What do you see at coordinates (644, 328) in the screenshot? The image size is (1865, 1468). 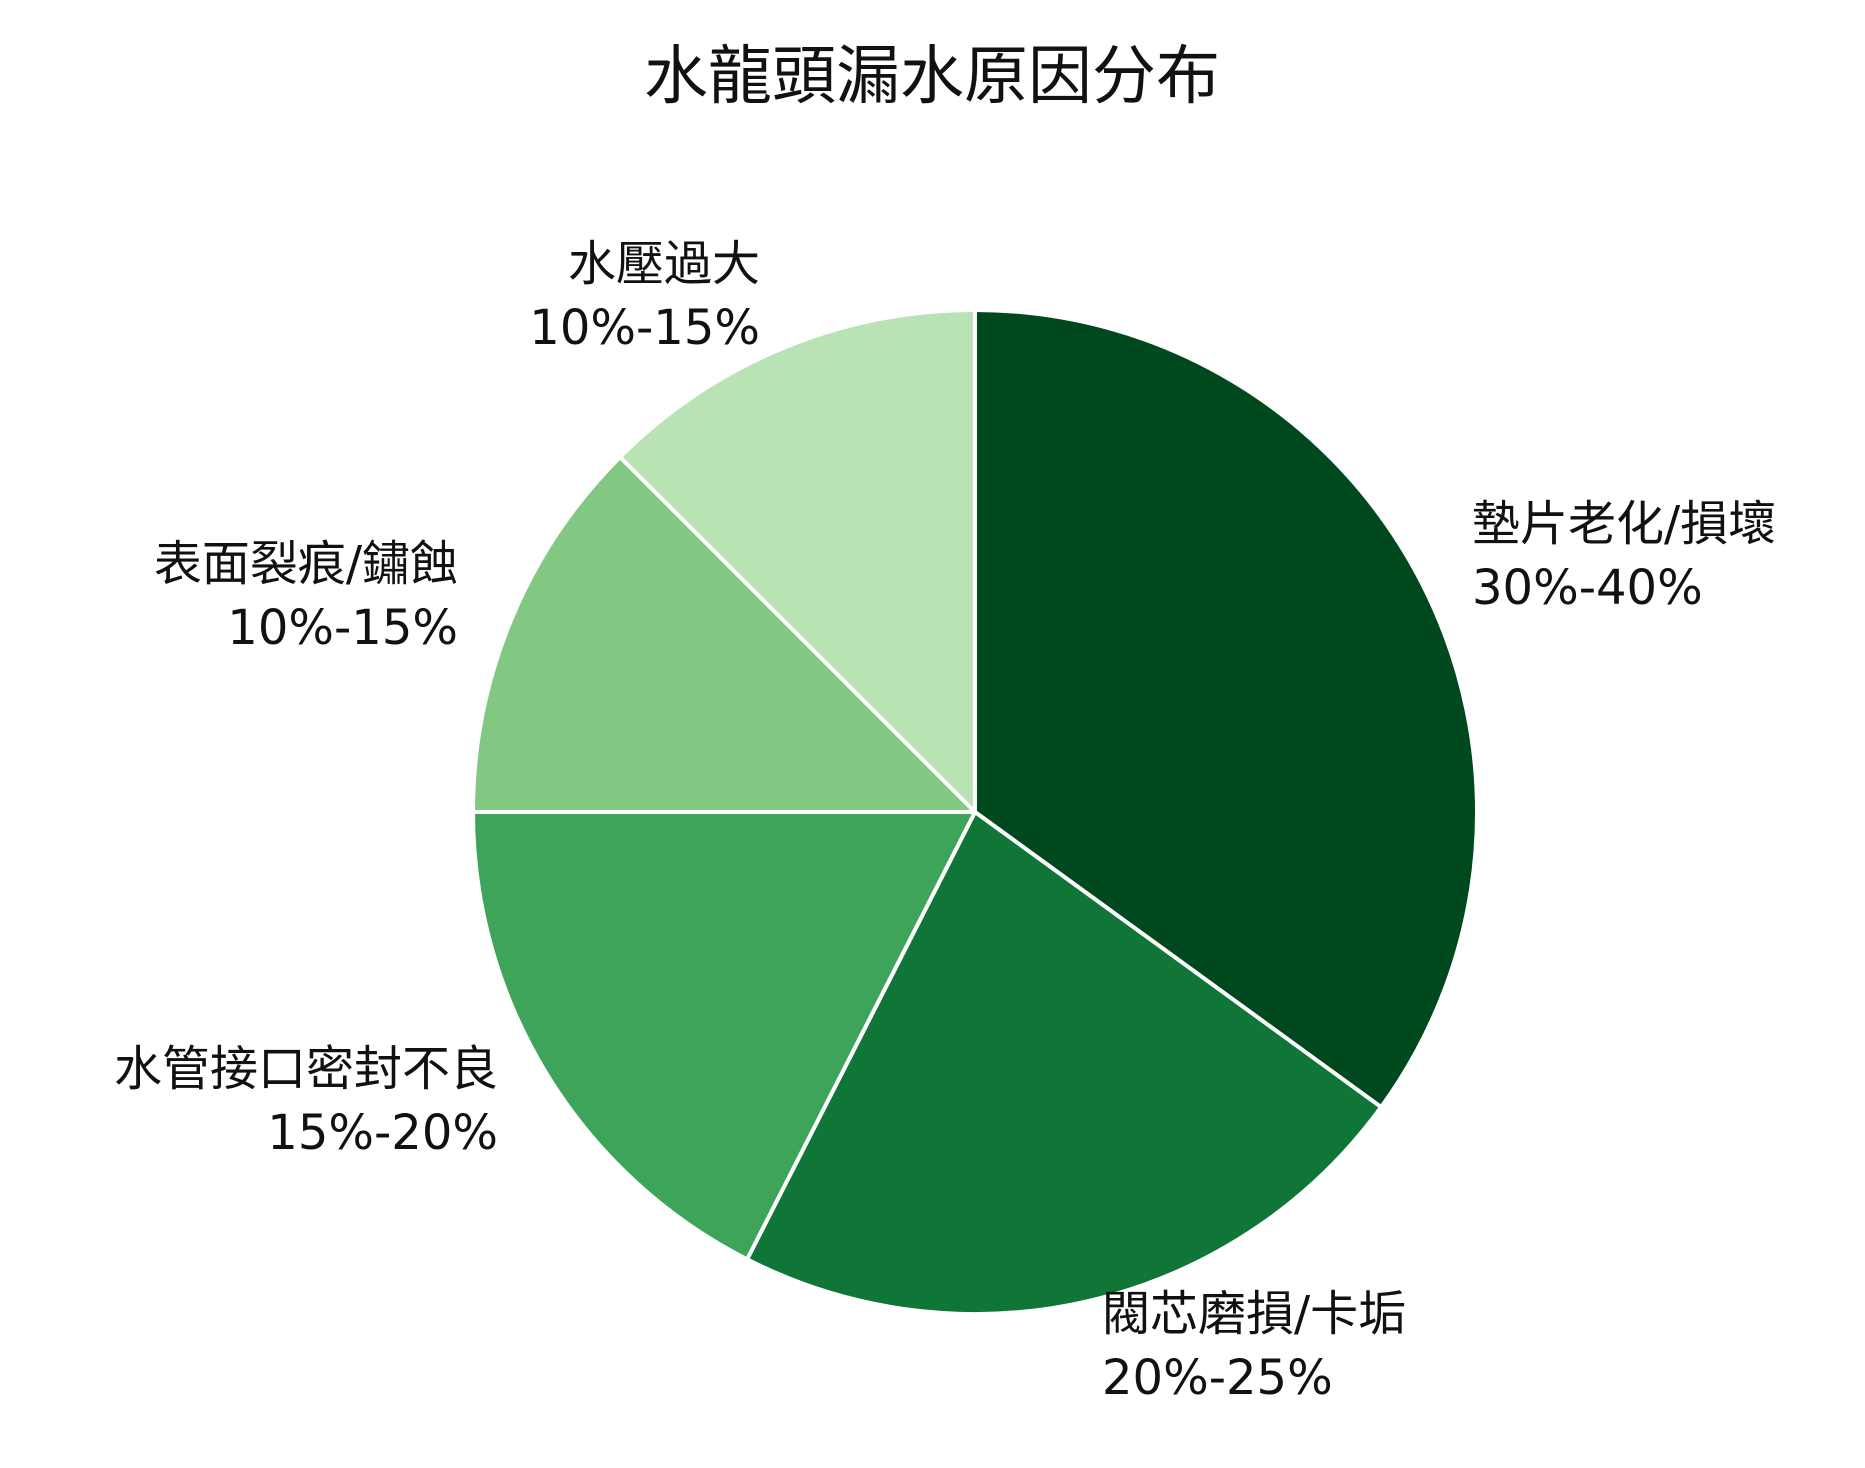 I see `slice-percent-5: 10%-15%` at bounding box center [644, 328].